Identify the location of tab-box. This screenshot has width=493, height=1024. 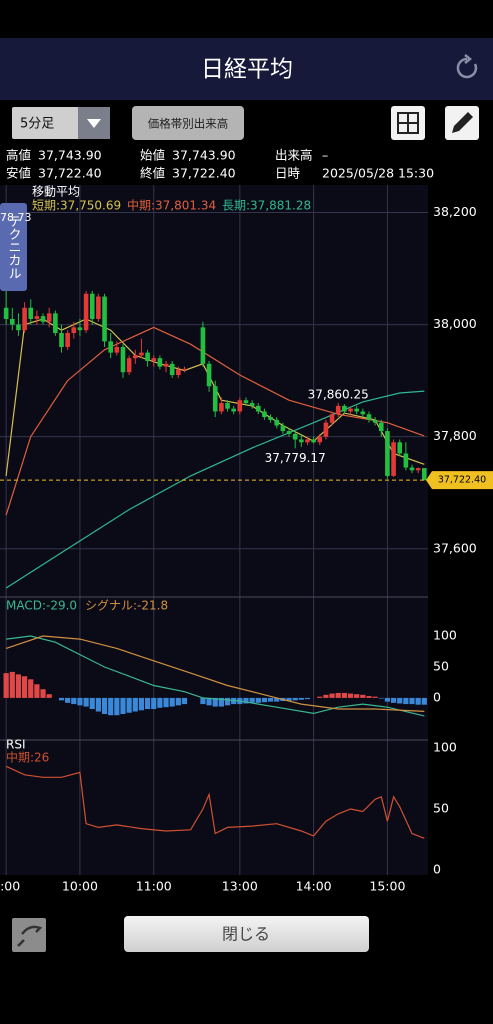
(13, 247).